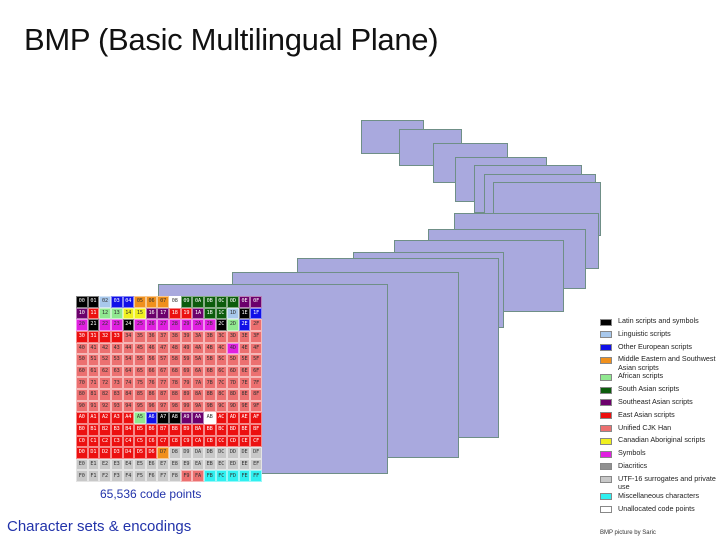  What do you see at coordinates (82, 441) in the screenshot?
I see `grid-cell: C0` at bounding box center [82, 441].